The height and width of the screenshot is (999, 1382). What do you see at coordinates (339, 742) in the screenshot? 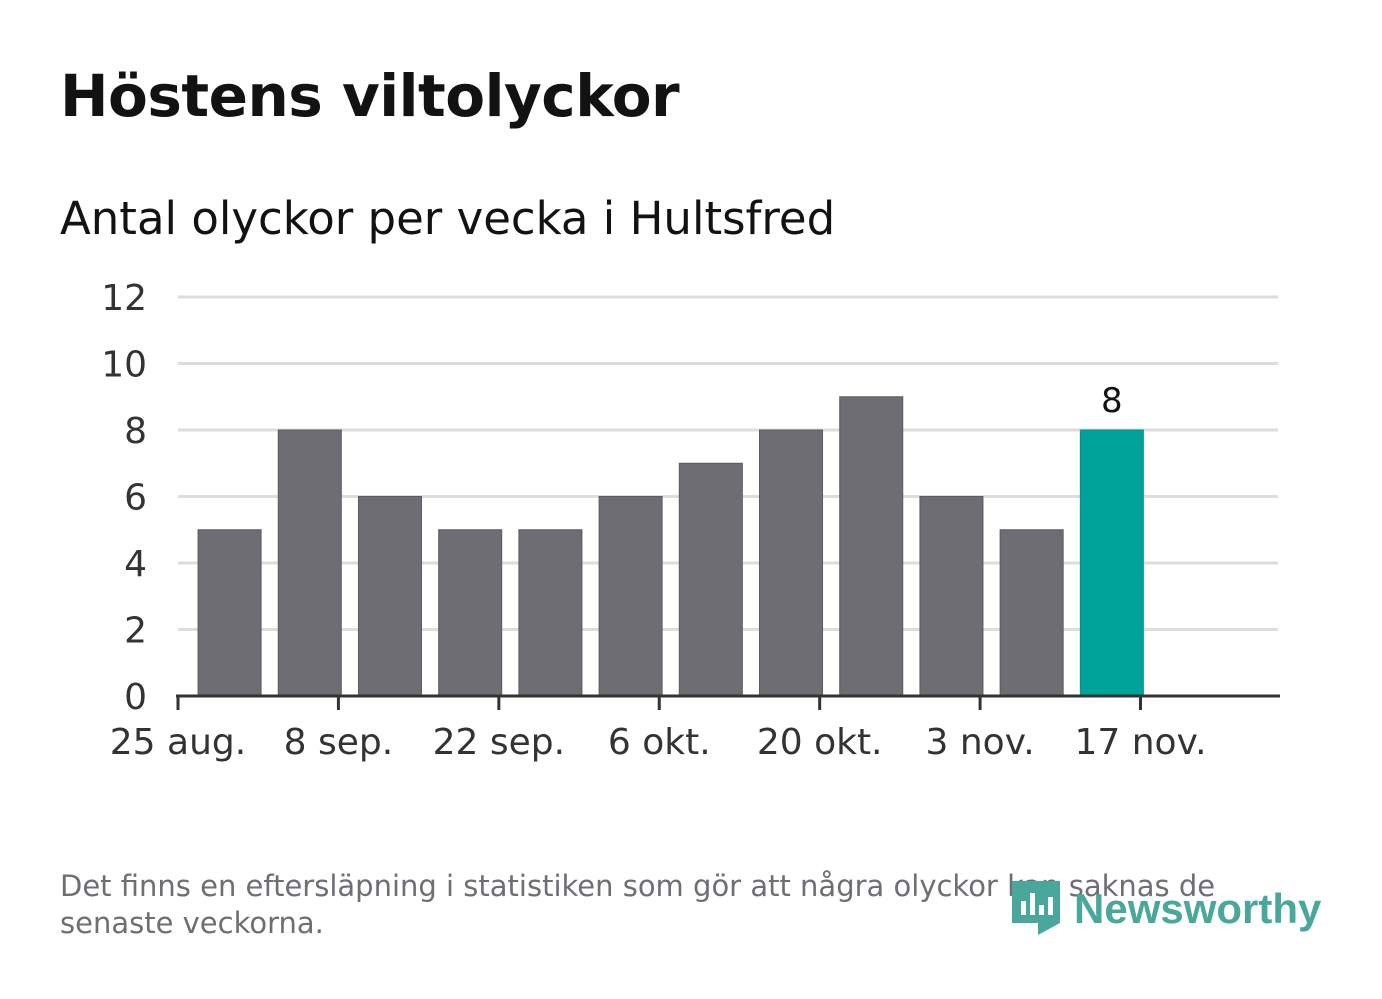
I see `x-tick-label: 8 sep.` at bounding box center [339, 742].